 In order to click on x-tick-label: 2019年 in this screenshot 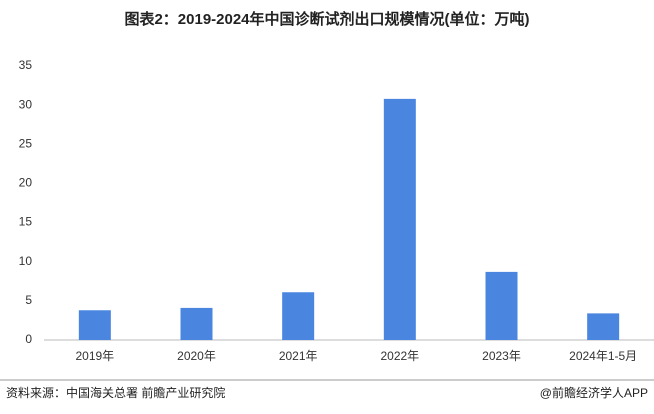, I will do `click(94, 356)`.